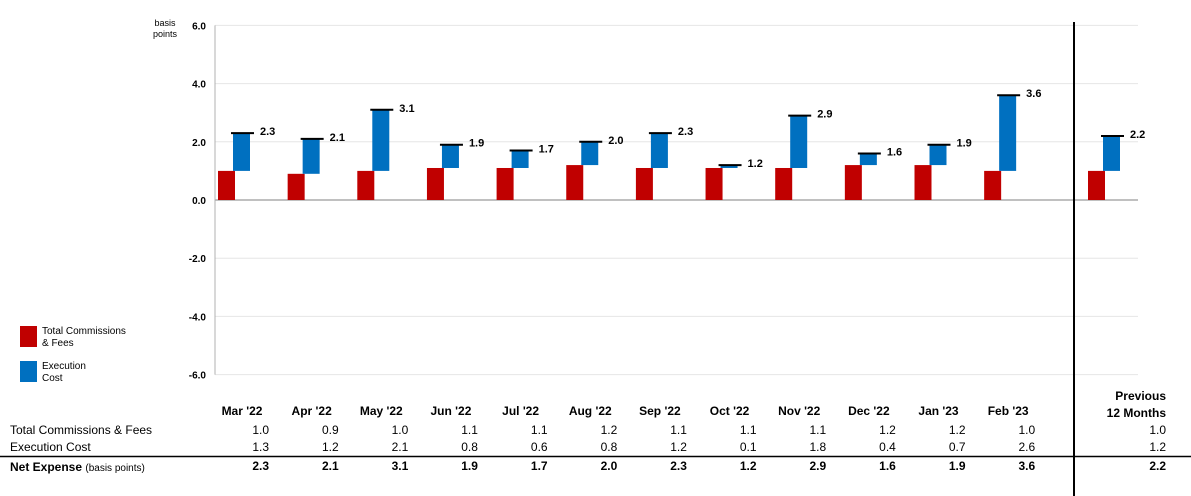 Image resolution: width=1191 pixels, height=496 pixels. I want to click on net-data-label-11: 3.6, so click(1033, 94).